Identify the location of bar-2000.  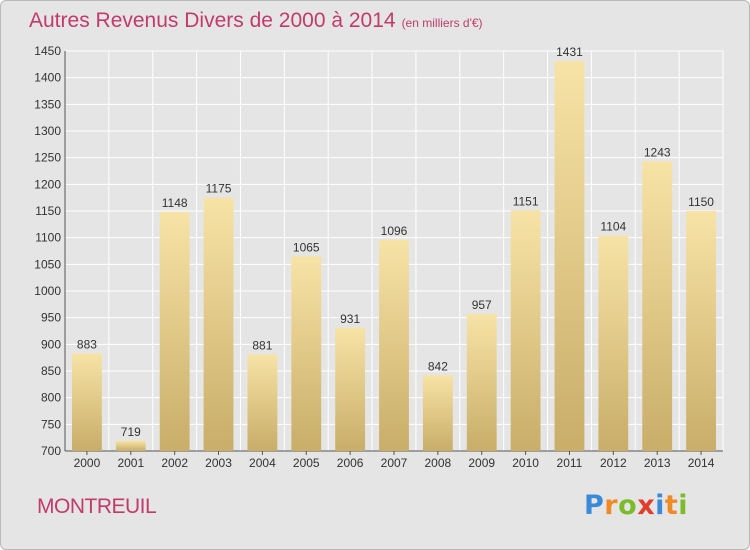
(87, 402).